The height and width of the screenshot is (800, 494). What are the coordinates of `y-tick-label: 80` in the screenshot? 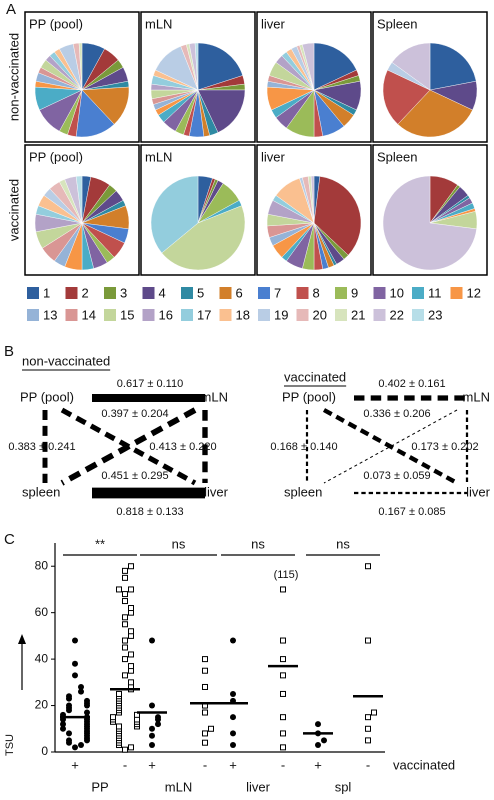 It's located at (42, 565).